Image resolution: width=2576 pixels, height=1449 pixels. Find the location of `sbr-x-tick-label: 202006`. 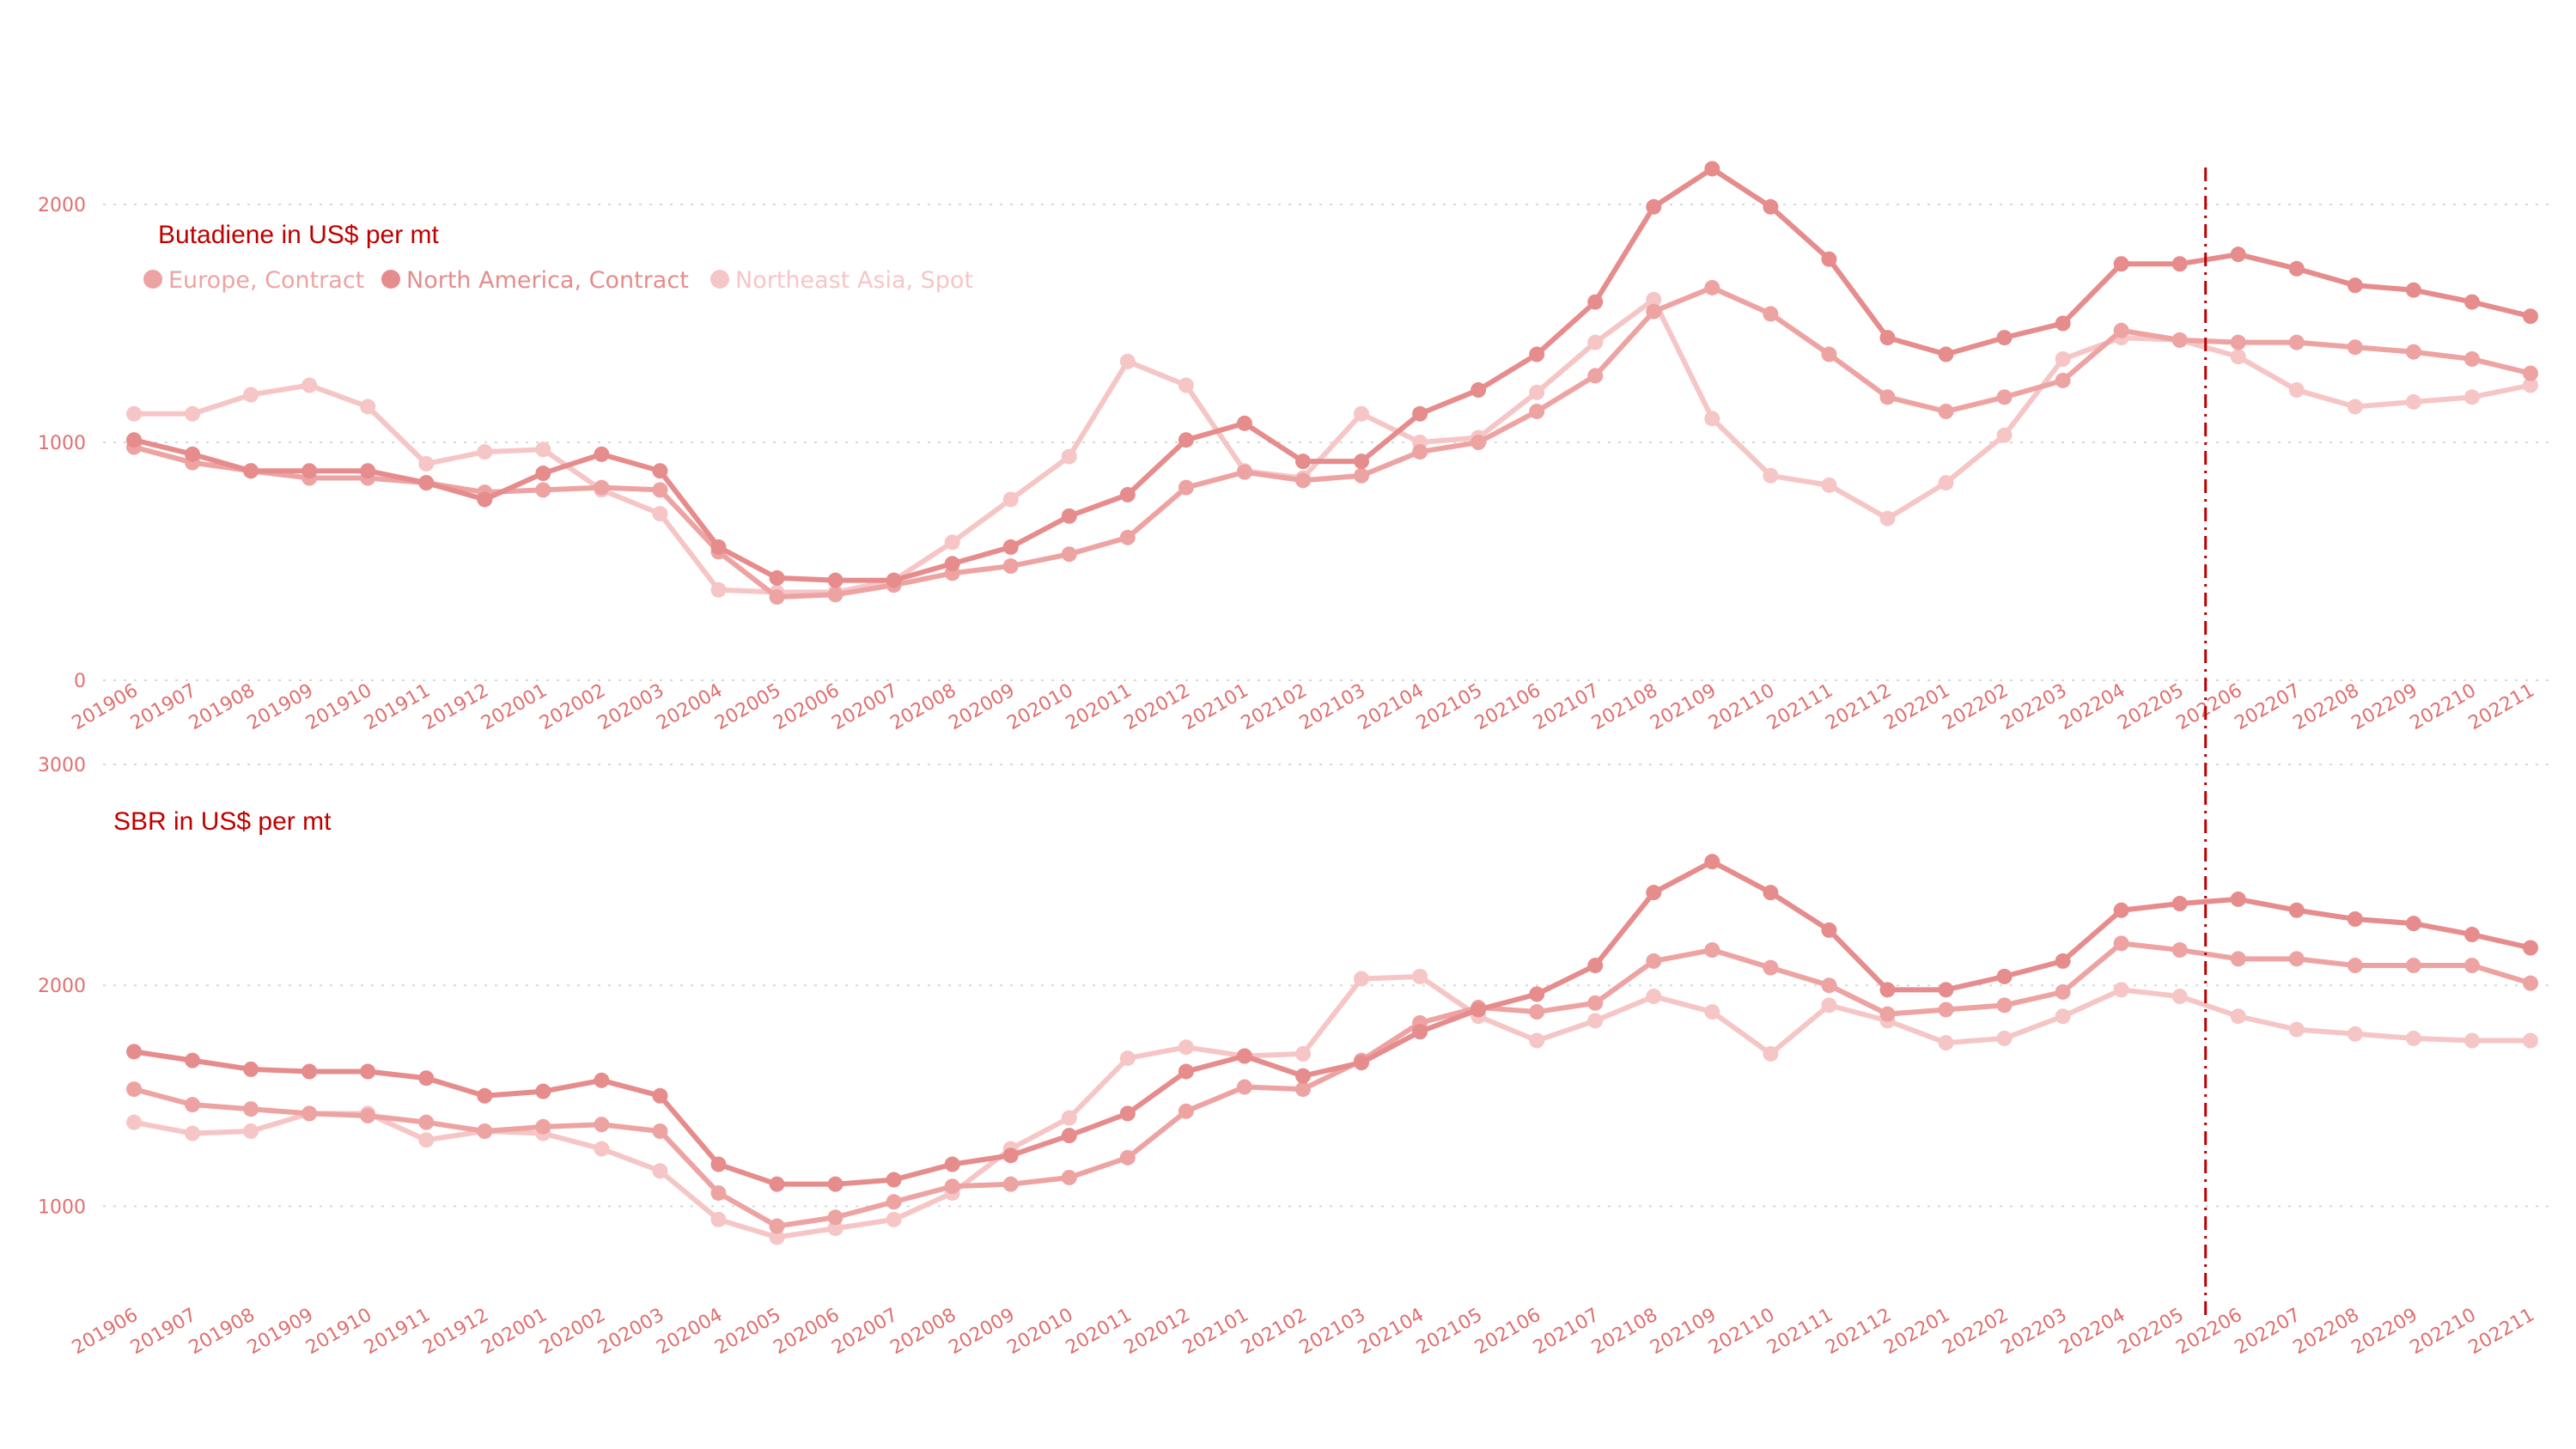

sbr-x-tick-label: 202006 is located at coordinates (806, 1332).